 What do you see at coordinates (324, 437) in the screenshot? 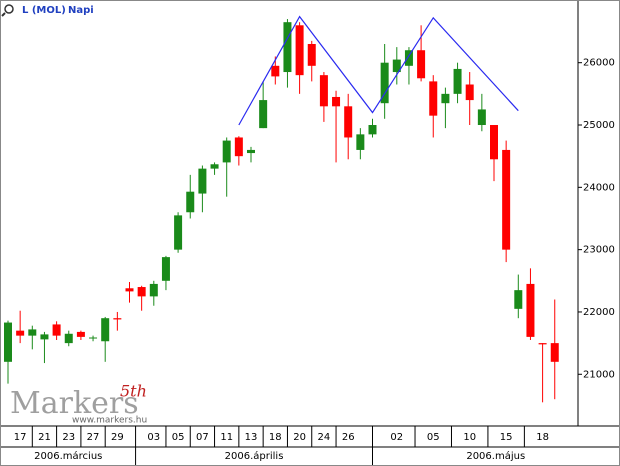
I see `x-tick-label: 24` at bounding box center [324, 437].